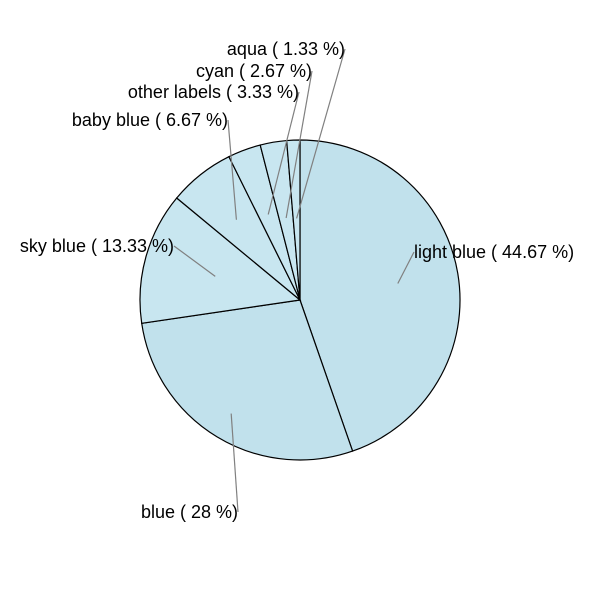  I want to click on pie-slice-sky-blue, so click(220, 261).